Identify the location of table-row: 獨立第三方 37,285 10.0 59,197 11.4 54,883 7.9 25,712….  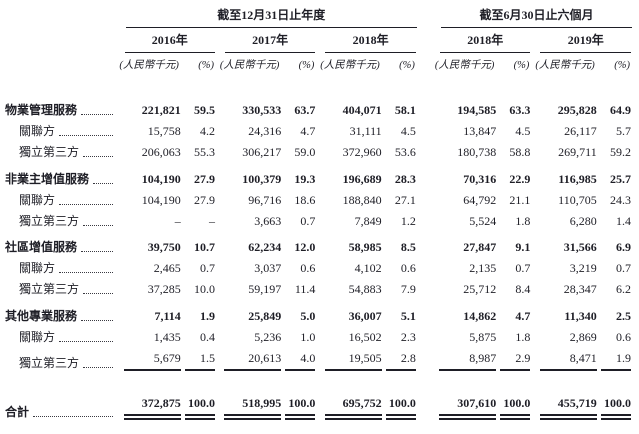
(319, 289).